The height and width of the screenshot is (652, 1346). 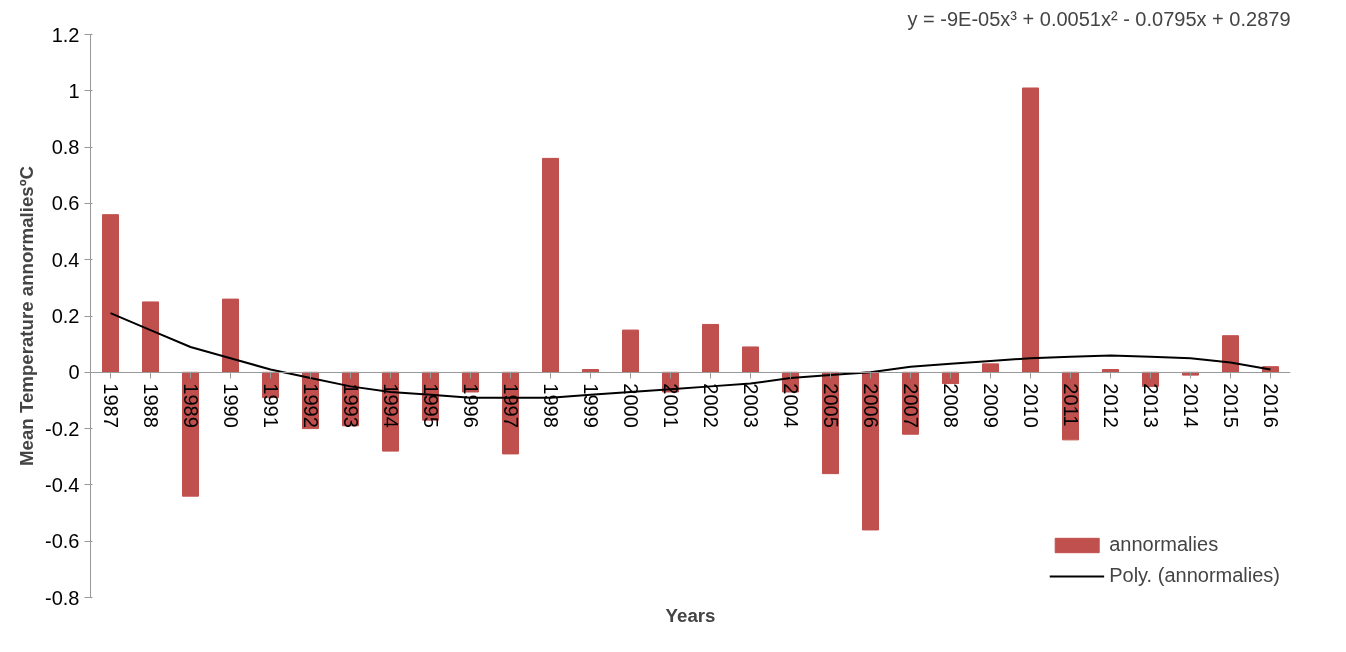 What do you see at coordinates (1150, 405) in the screenshot?
I see `x-tick-label: 2013` at bounding box center [1150, 405].